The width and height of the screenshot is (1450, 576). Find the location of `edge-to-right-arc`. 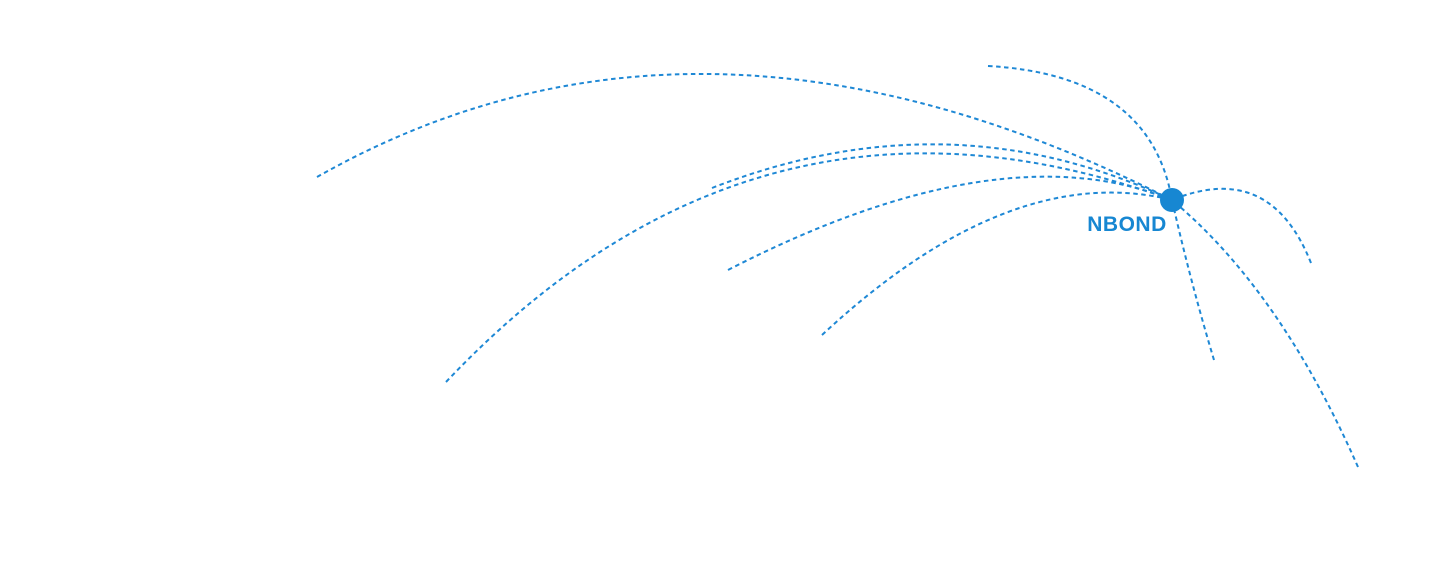

edge-to-right-arc is located at coordinates (1241, 225).